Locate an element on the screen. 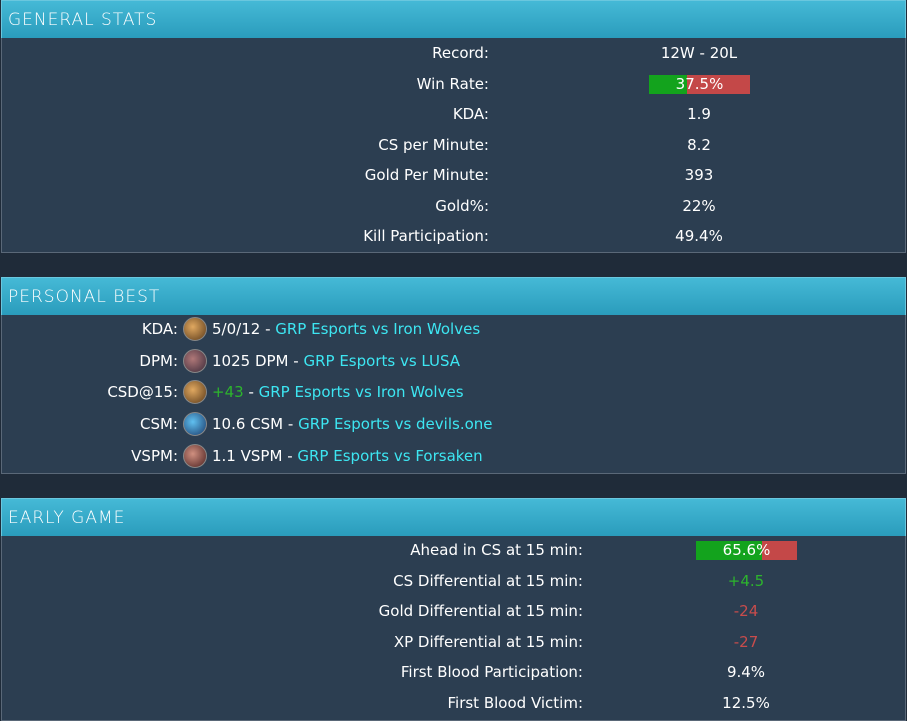 Image resolution: width=907 pixels, height=721 pixels. panel-title: GENERAL STATS is located at coordinates (83, 20).